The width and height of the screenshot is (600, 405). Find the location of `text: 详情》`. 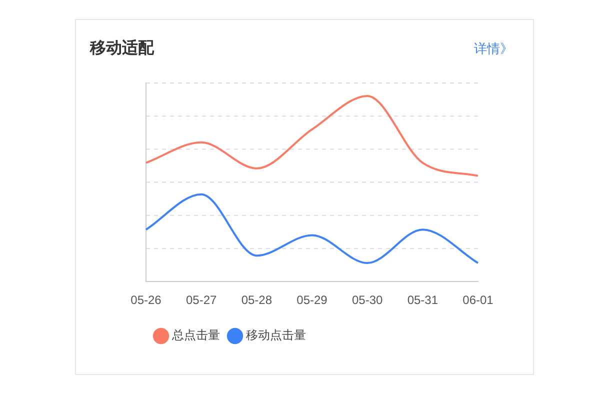

text: 详情》 is located at coordinates (493, 49).